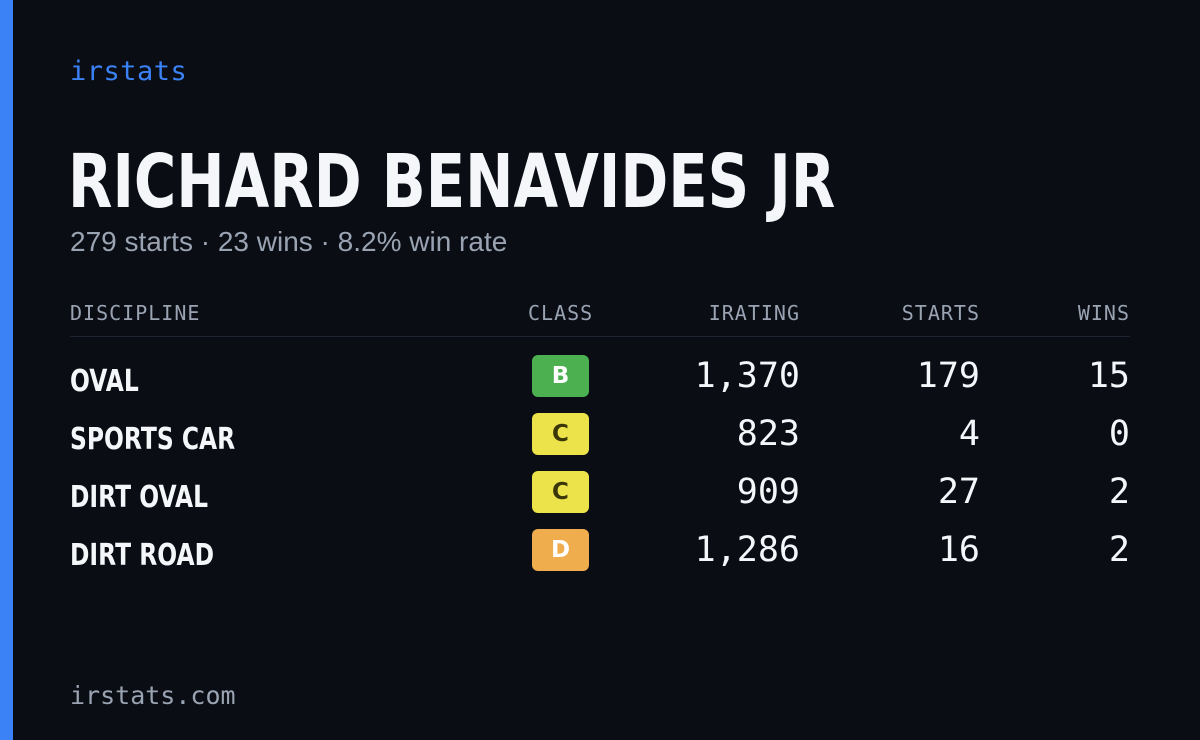 Image resolution: width=1200 pixels, height=740 pixels. What do you see at coordinates (600, 316) in the screenshot?
I see `table-header: DISCIPLINE CLASS IRATING STARTS WINS` at bounding box center [600, 316].